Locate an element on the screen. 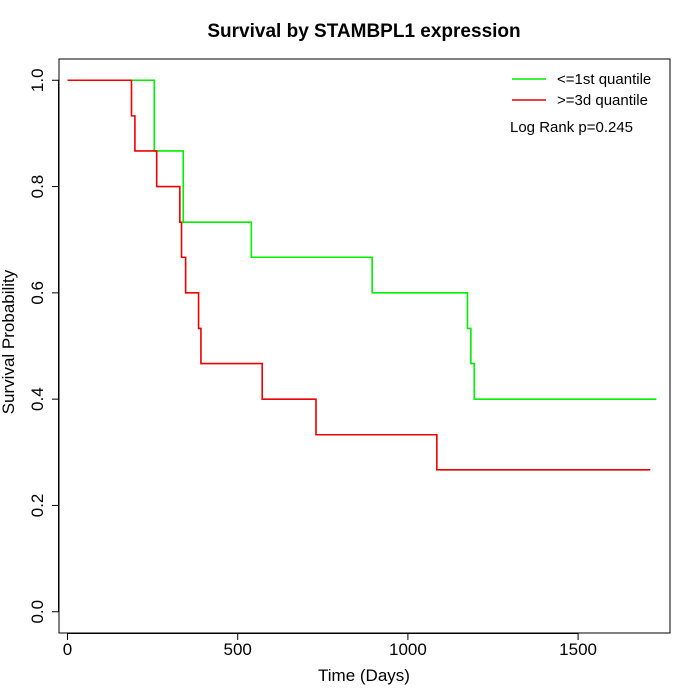 The image size is (700, 700). y-tick-label: 0.0 is located at coordinates (37, 612).